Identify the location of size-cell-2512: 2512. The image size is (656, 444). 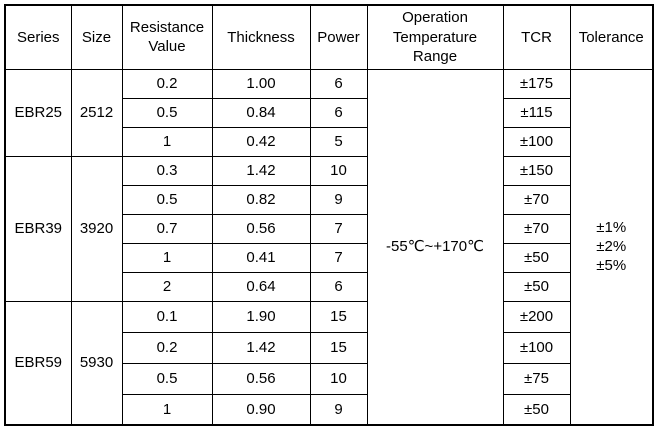
(96, 112).